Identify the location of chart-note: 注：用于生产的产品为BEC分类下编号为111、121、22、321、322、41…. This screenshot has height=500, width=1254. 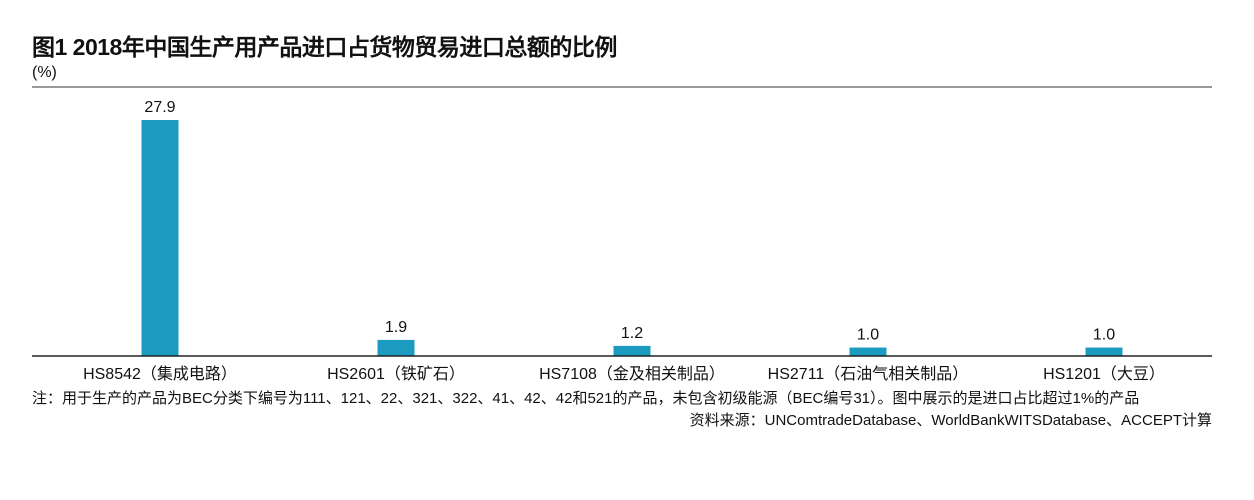
(586, 398).